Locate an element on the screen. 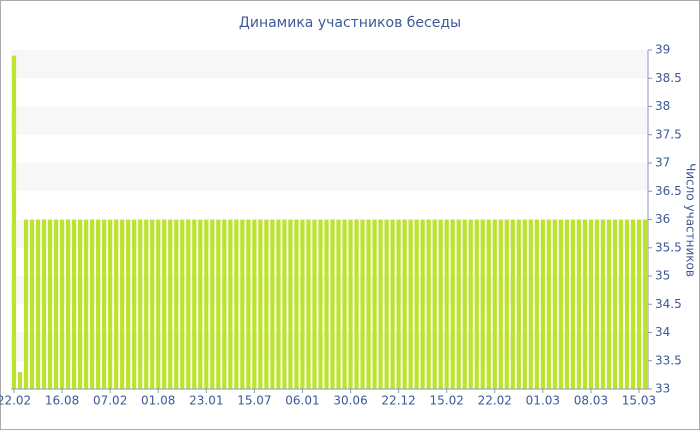 The height and width of the screenshot is (430, 700). x-tick-label: 16.08 is located at coordinates (62, 401).